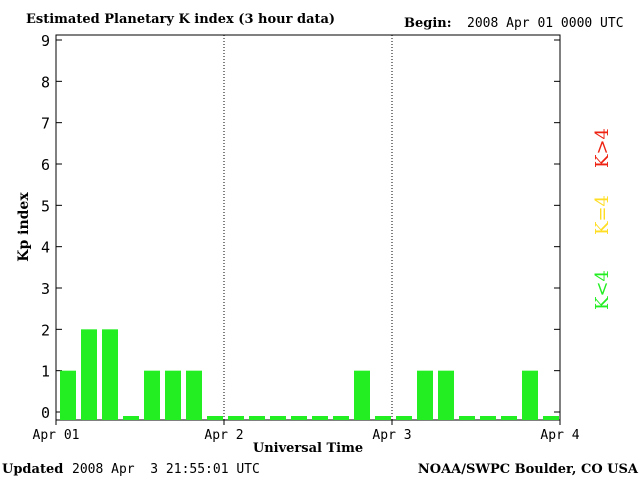 This screenshot has width=640, height=480. What do you see at coordinates (528, 469) in the screenshot?
I see `source-label: NOAA/SWPC Boulder, CO USA` at bounding box center [528, 469].